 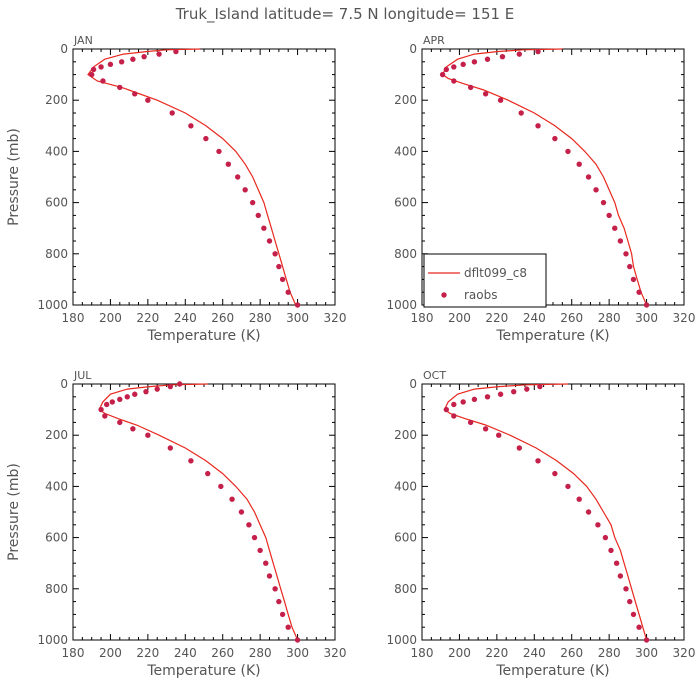 I want to click on legend-marker-swatch, so click(x=444, y=295).